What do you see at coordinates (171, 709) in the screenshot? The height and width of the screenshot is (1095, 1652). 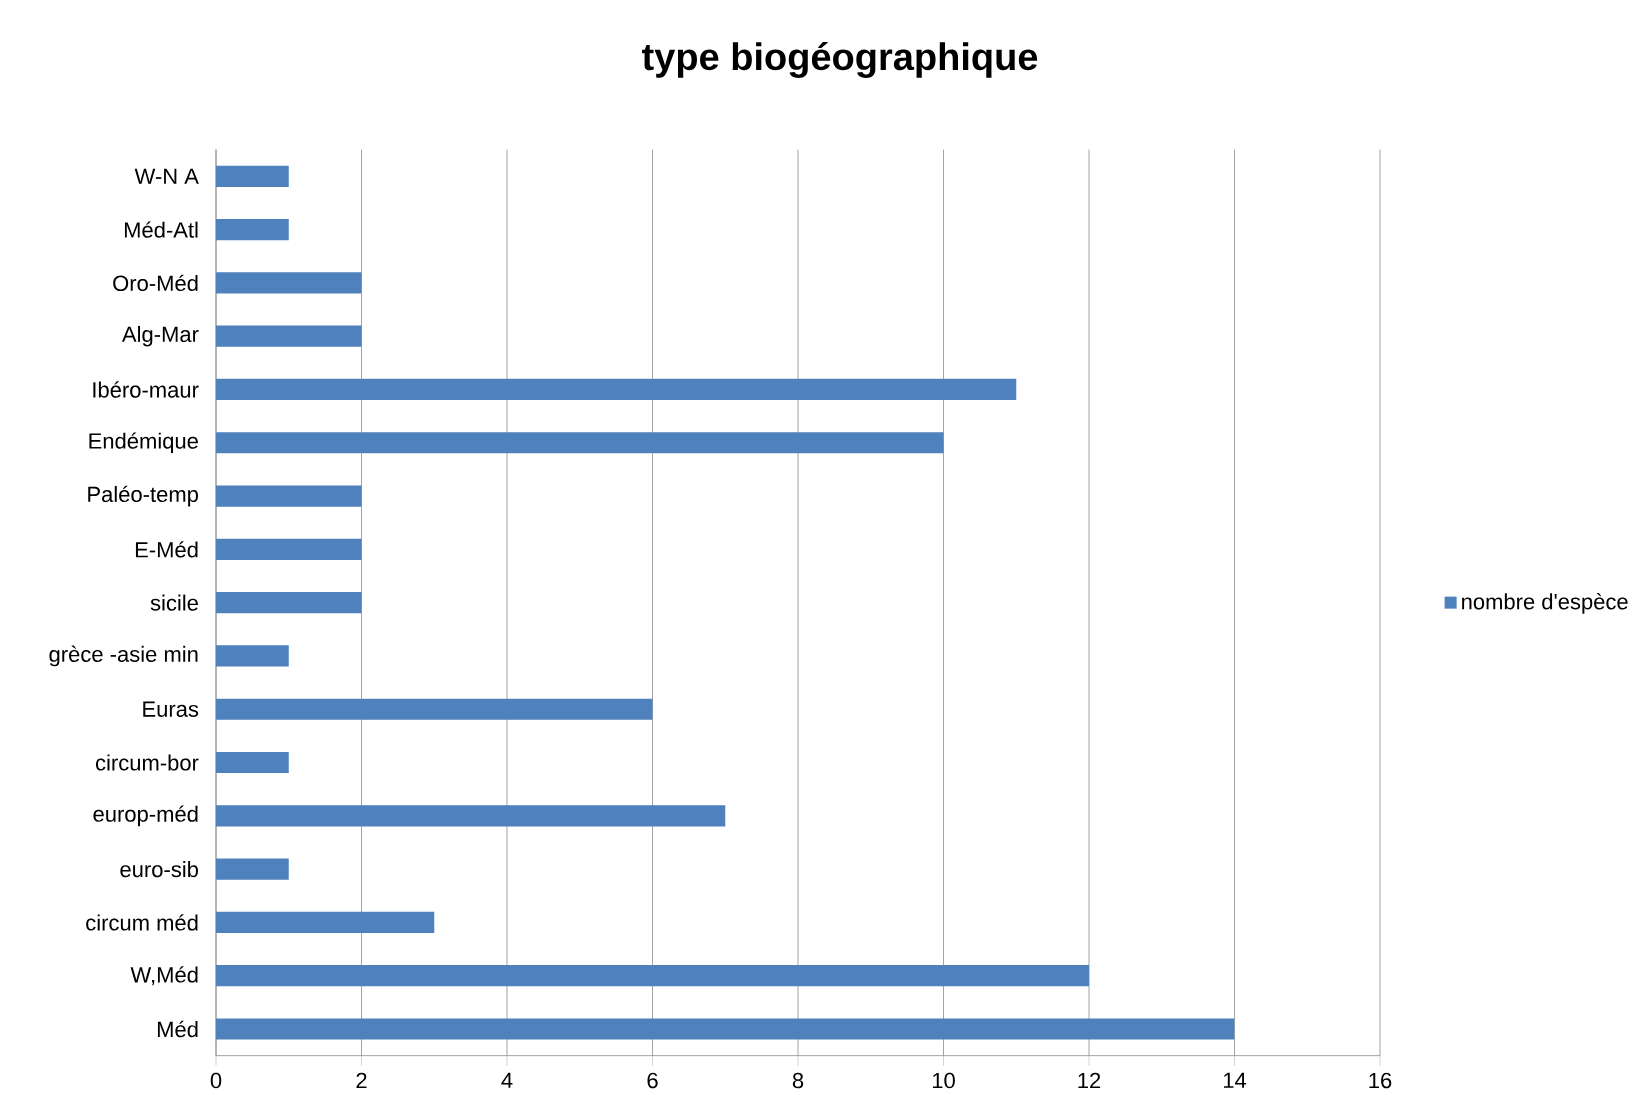 I see `y-tick-label: Euras` at bounding box center [171, 709].